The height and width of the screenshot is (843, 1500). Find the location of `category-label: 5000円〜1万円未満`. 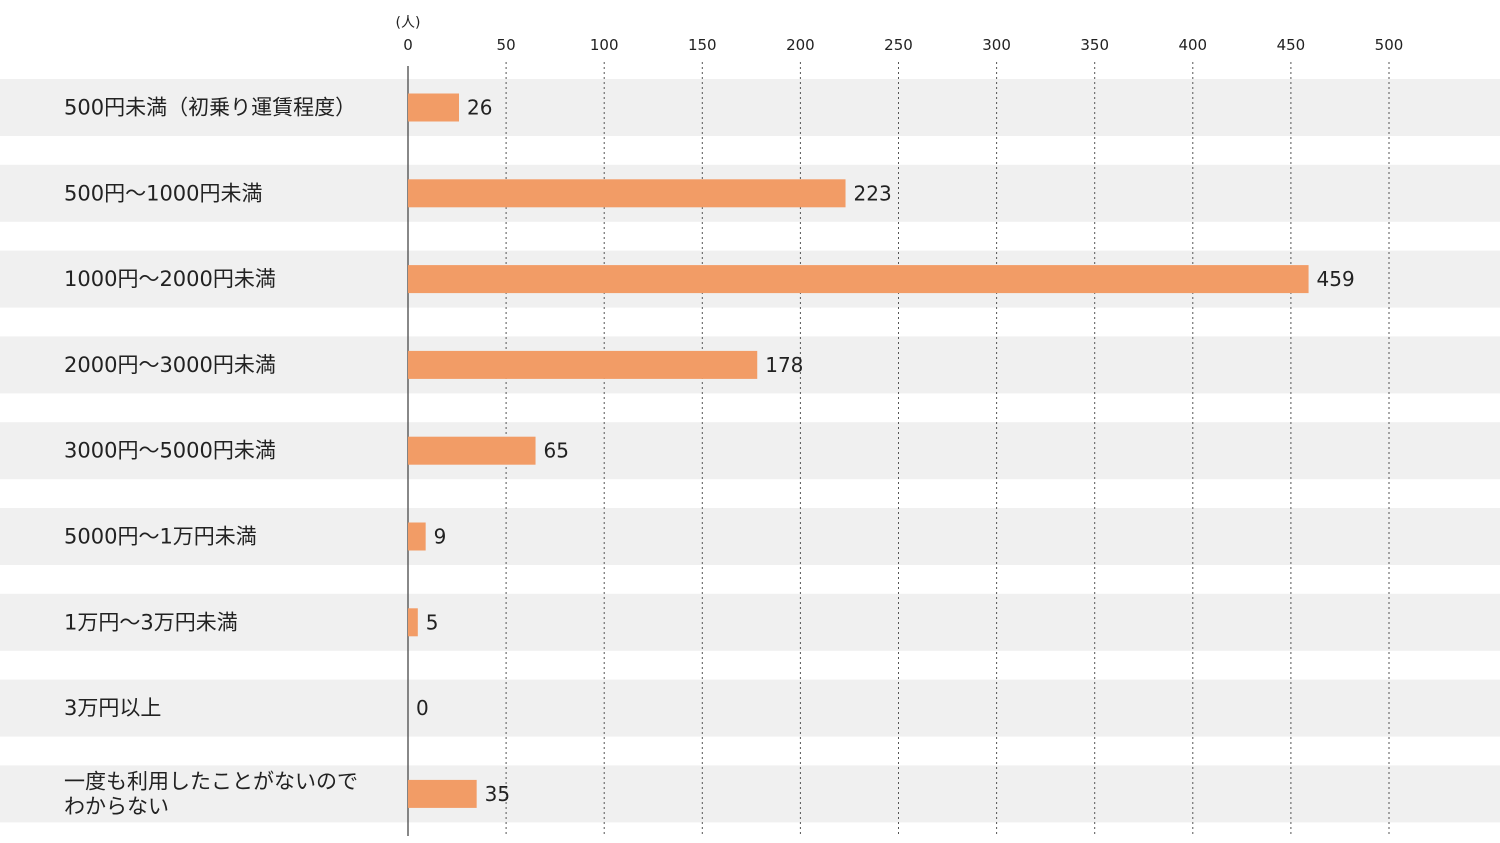

category-label: 5000円〜1万円未満 is located at coordinates (160, 537).